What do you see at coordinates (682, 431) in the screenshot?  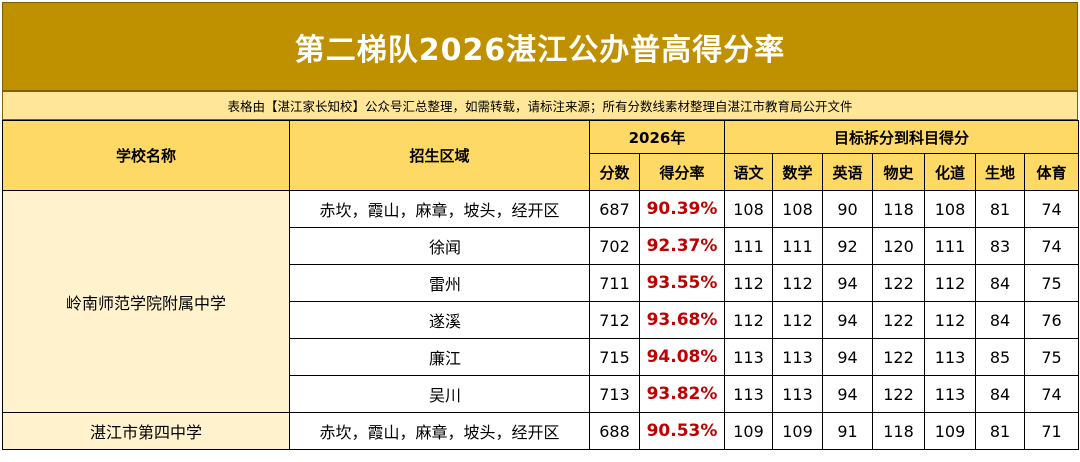 I see `rate-cell: 90.53%` at bounding box center [682, 431].